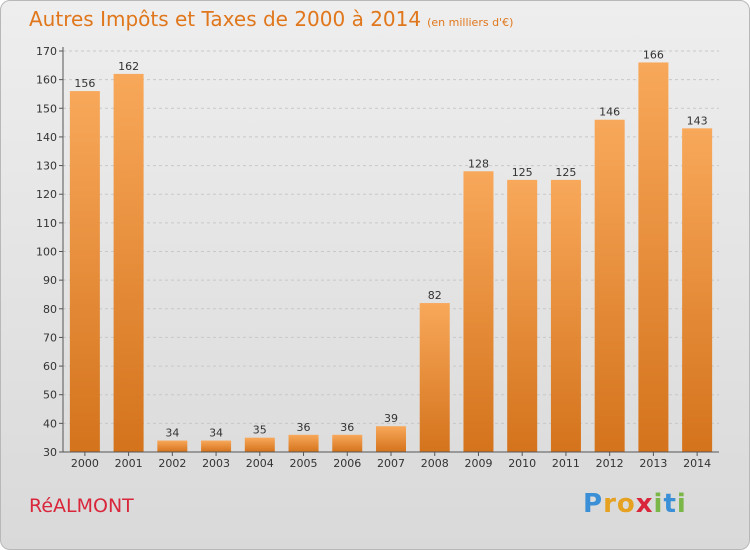 The image size is (750, 550). What do you see at coordinates (50, 280) in the screenshot?
I see `y-tick-label: 90` at bounding box center [50, 280].